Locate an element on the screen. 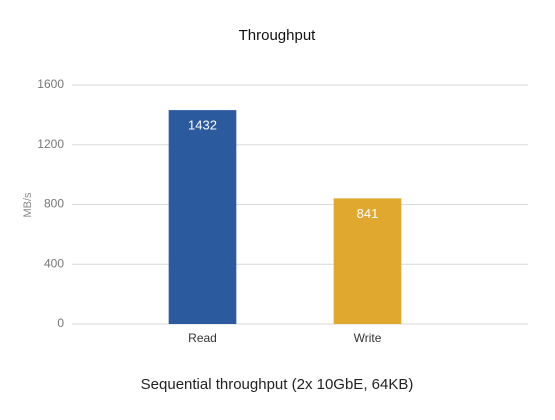 The height and width of the screenshot is (420, 555). y-axis-label: MB/s is located at coordinates (28, 205).